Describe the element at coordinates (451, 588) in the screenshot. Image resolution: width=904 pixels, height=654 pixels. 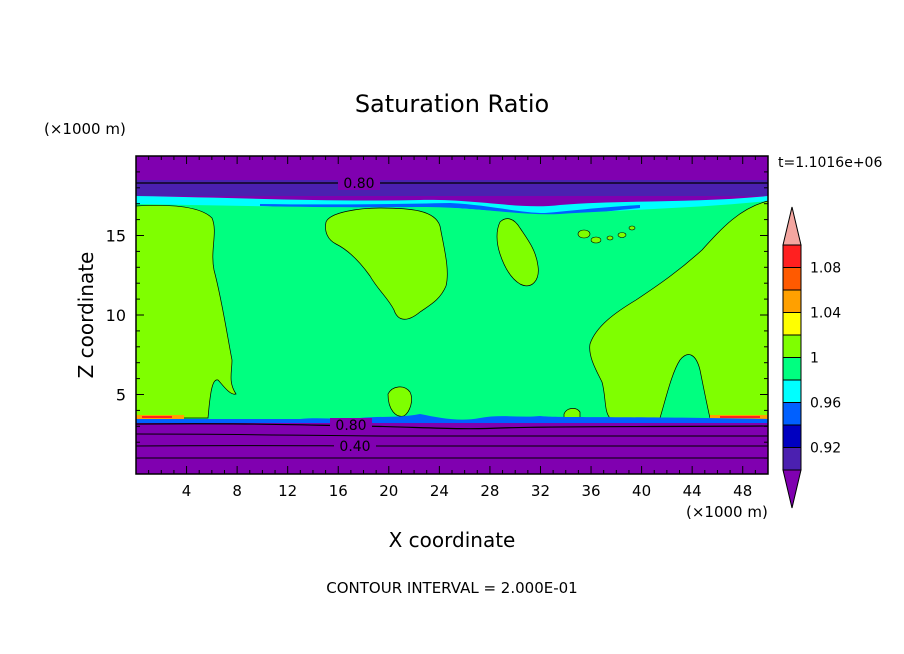
I see `contour-interval-footer: CONTOUR INTERVAL = 2.000E-01` at that location.